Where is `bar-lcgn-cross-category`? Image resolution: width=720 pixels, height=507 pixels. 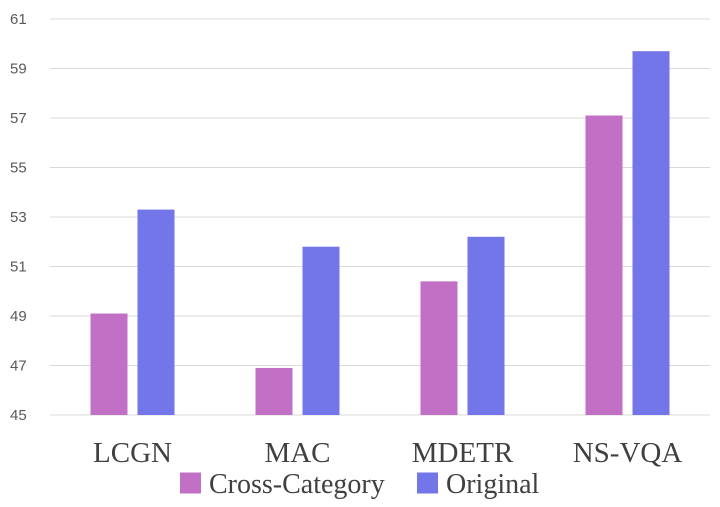
bar-lcgn-cross-category is located at coordinates (109, 364).